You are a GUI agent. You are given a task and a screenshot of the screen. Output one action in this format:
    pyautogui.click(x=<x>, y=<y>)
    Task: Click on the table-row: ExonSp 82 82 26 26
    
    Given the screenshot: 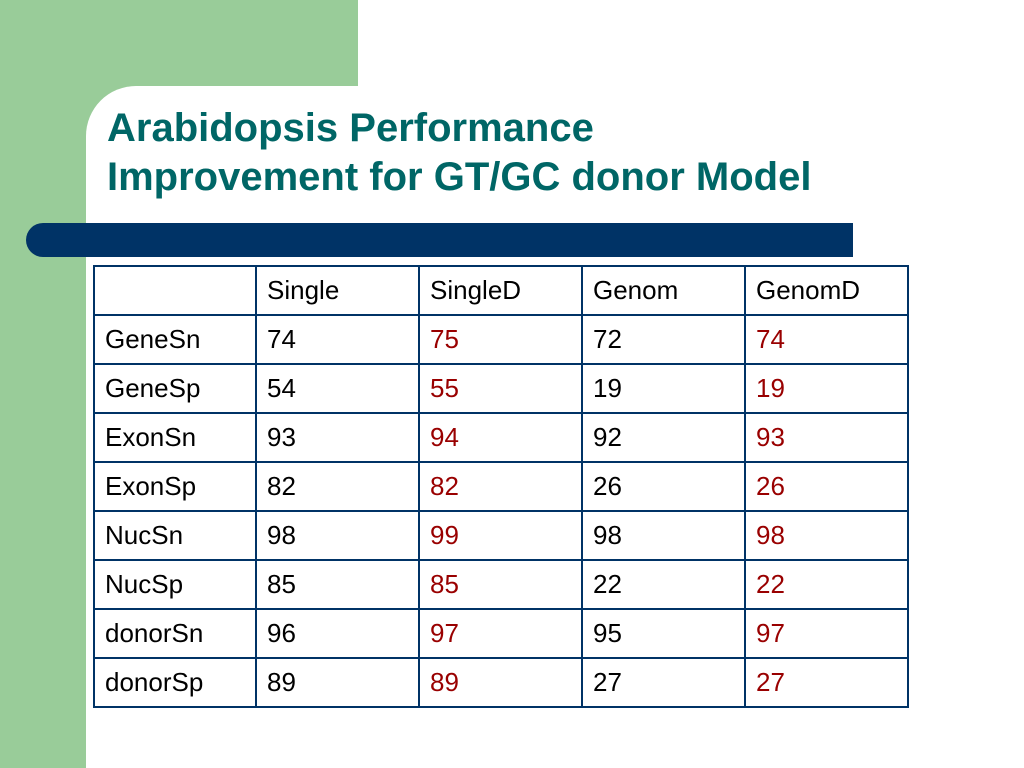 What is the action you would take?
    pyautogui.click(x=501, y=486)
    